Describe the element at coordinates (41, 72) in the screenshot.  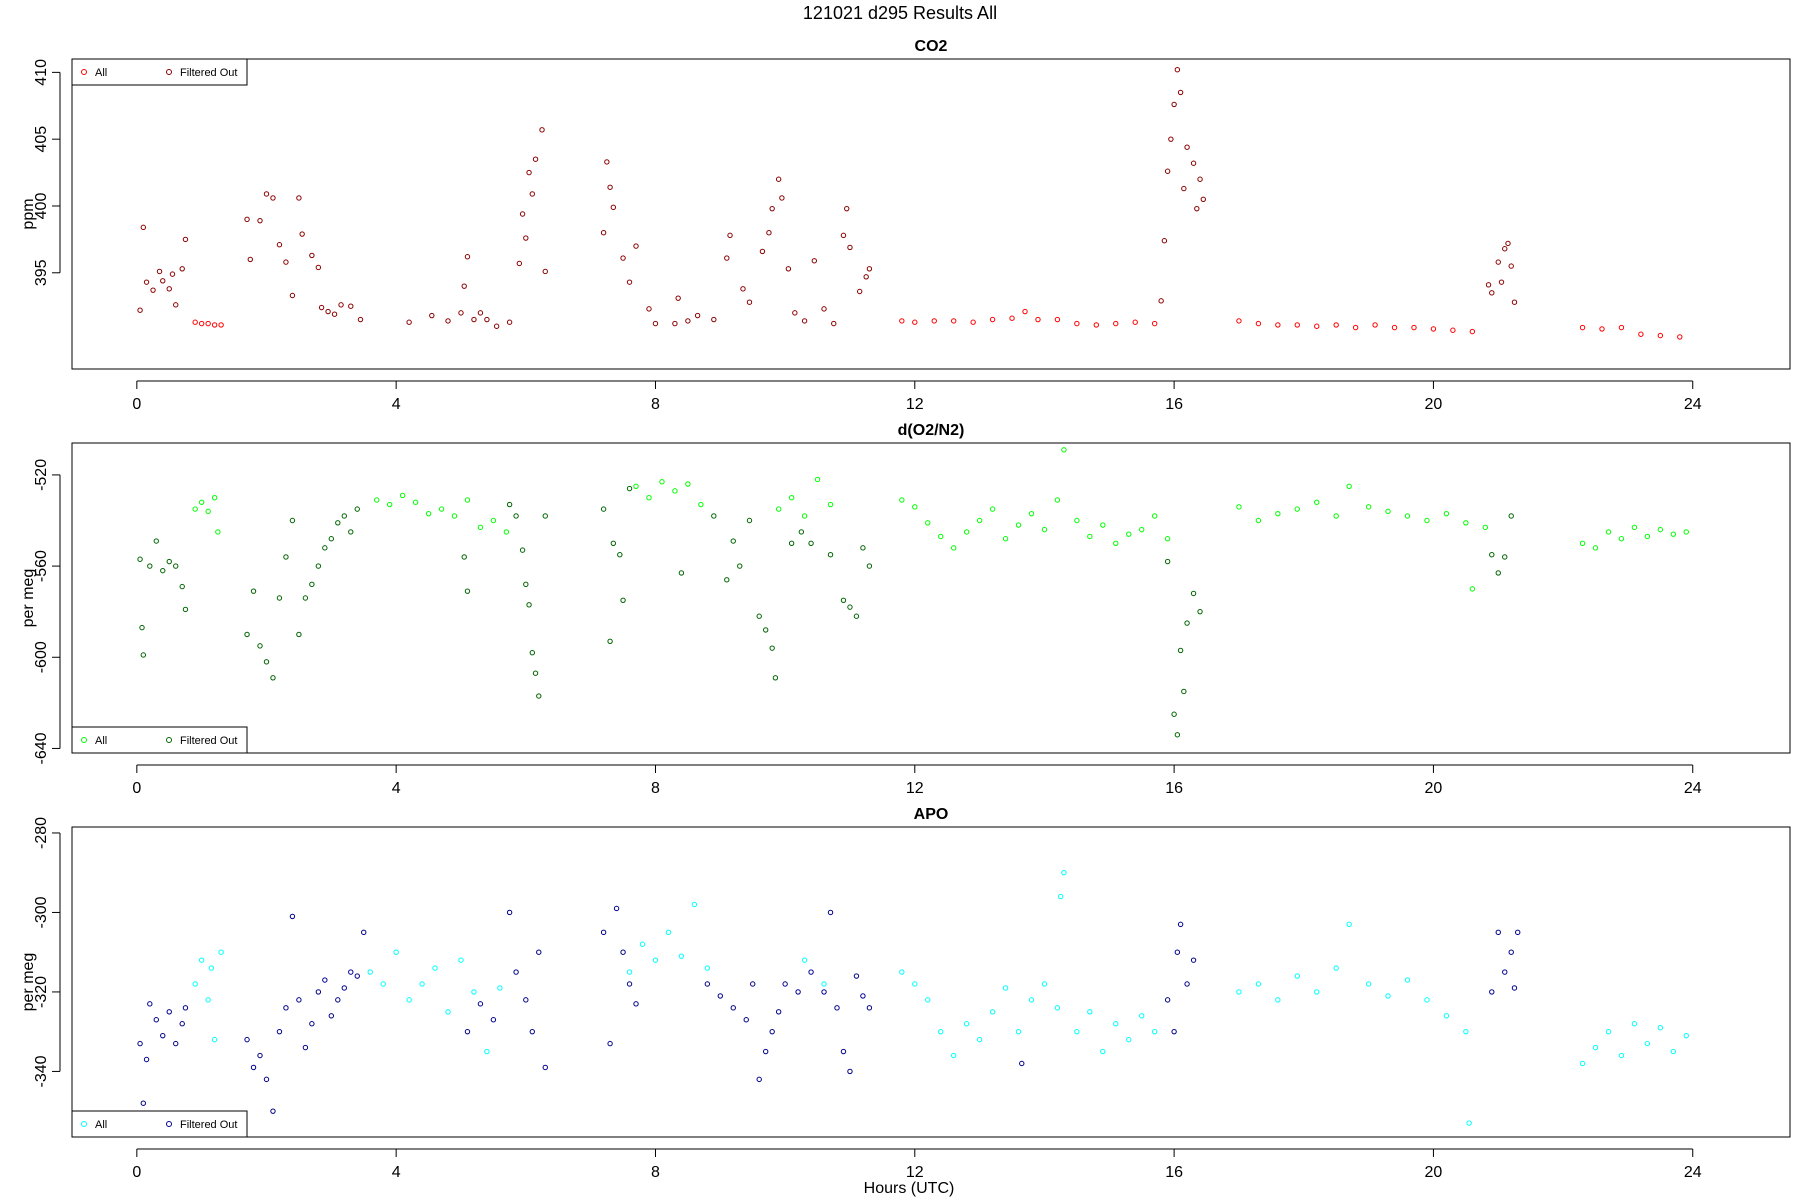
I see `y-tick-label: 410` at that location.